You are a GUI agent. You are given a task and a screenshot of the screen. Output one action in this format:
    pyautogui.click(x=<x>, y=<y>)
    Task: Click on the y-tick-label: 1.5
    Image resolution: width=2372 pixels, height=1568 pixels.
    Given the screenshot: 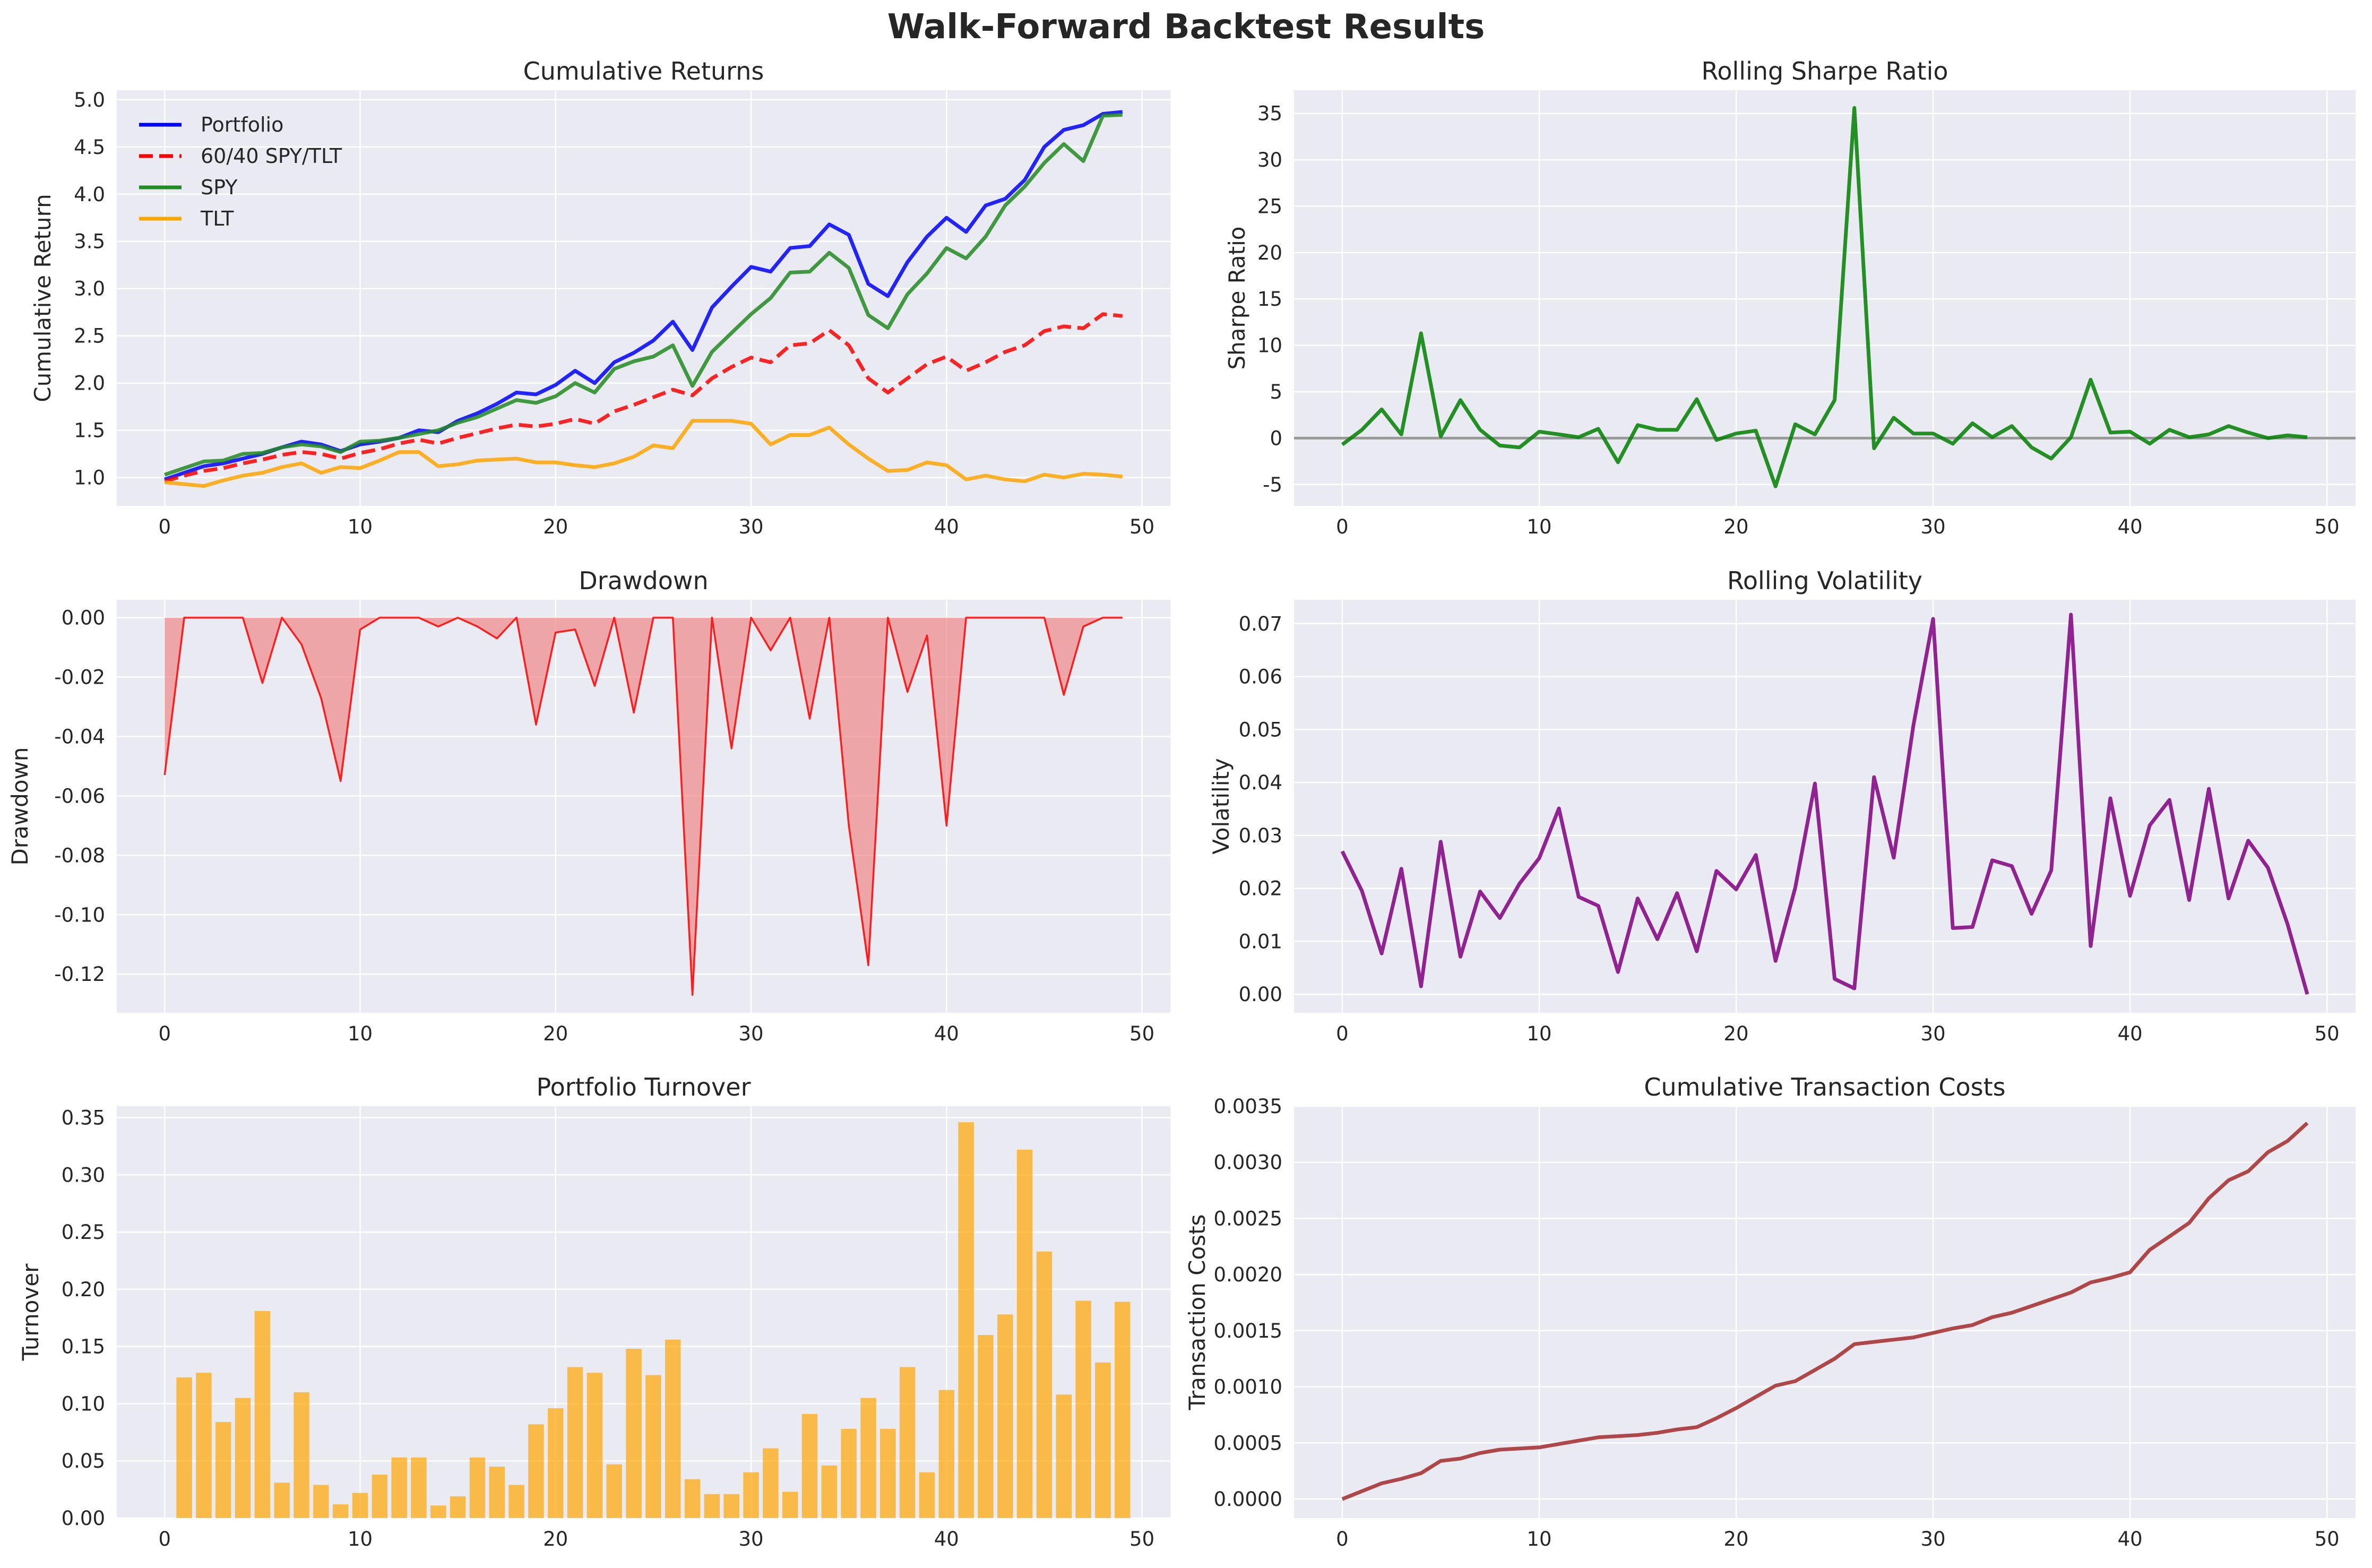 What is the action you would take?
    pyautogui.click(x=89, y=431)
    